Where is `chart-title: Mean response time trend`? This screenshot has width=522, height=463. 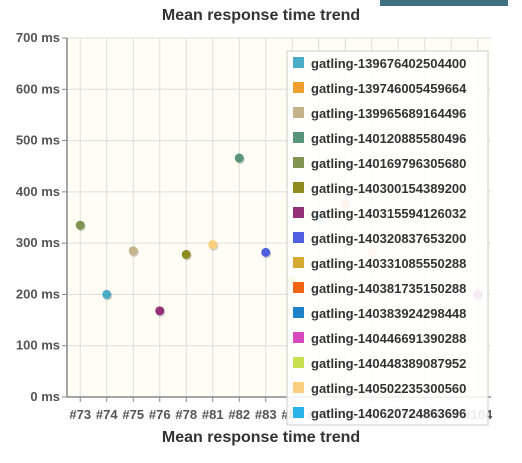
chart-title: Mean response time trend is located at coordinates (261, 15).